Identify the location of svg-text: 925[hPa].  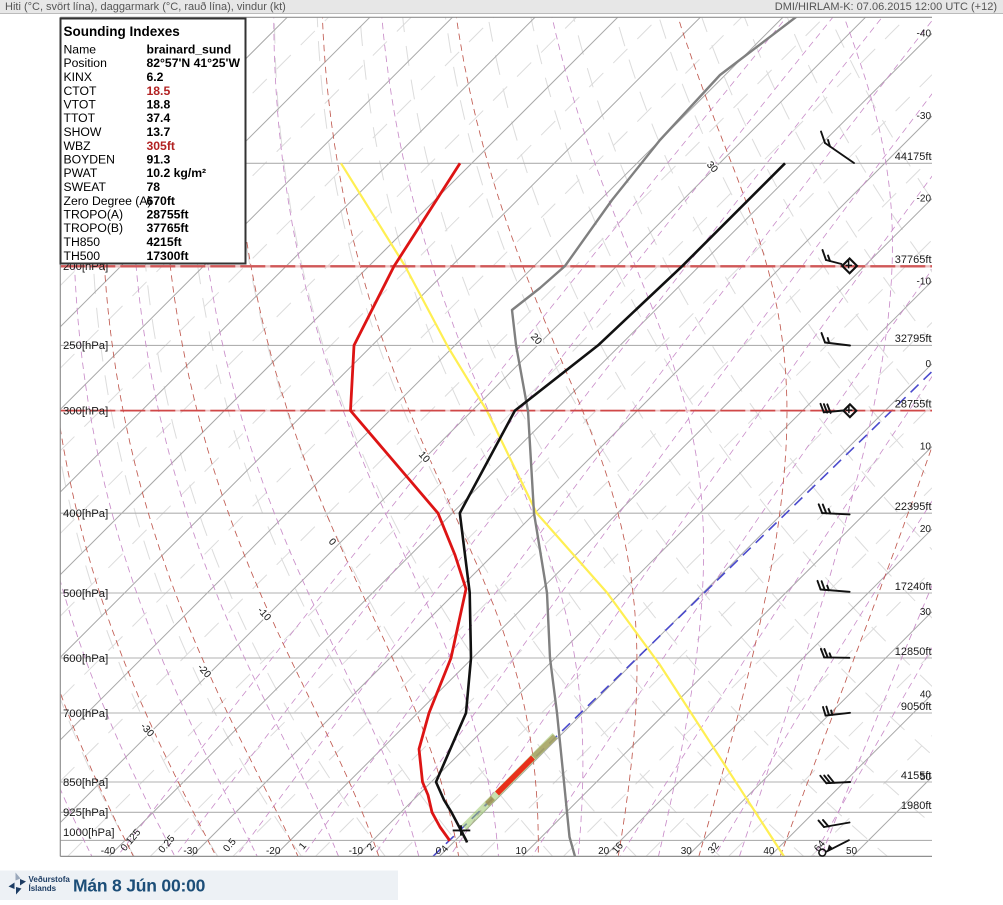
(85, 813).